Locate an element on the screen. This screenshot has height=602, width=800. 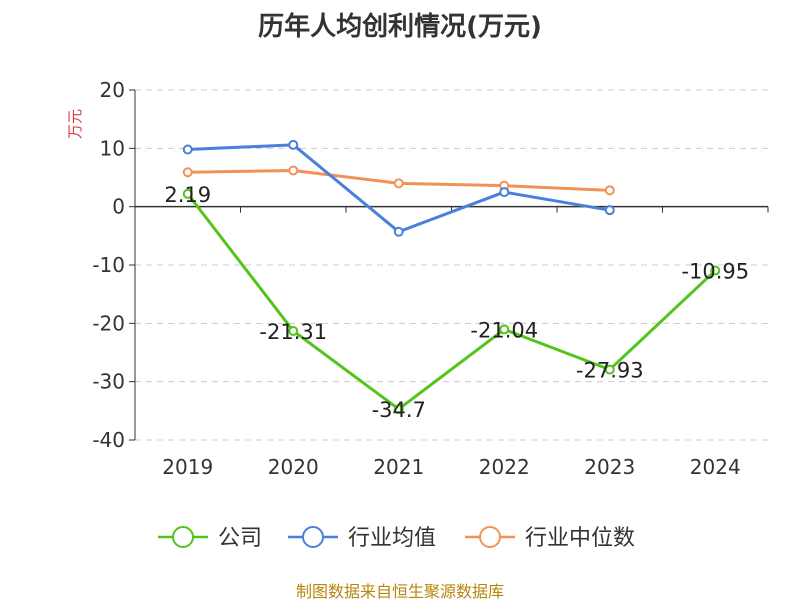
legend-item: 行业均值 is located at coordinates (362, 538).